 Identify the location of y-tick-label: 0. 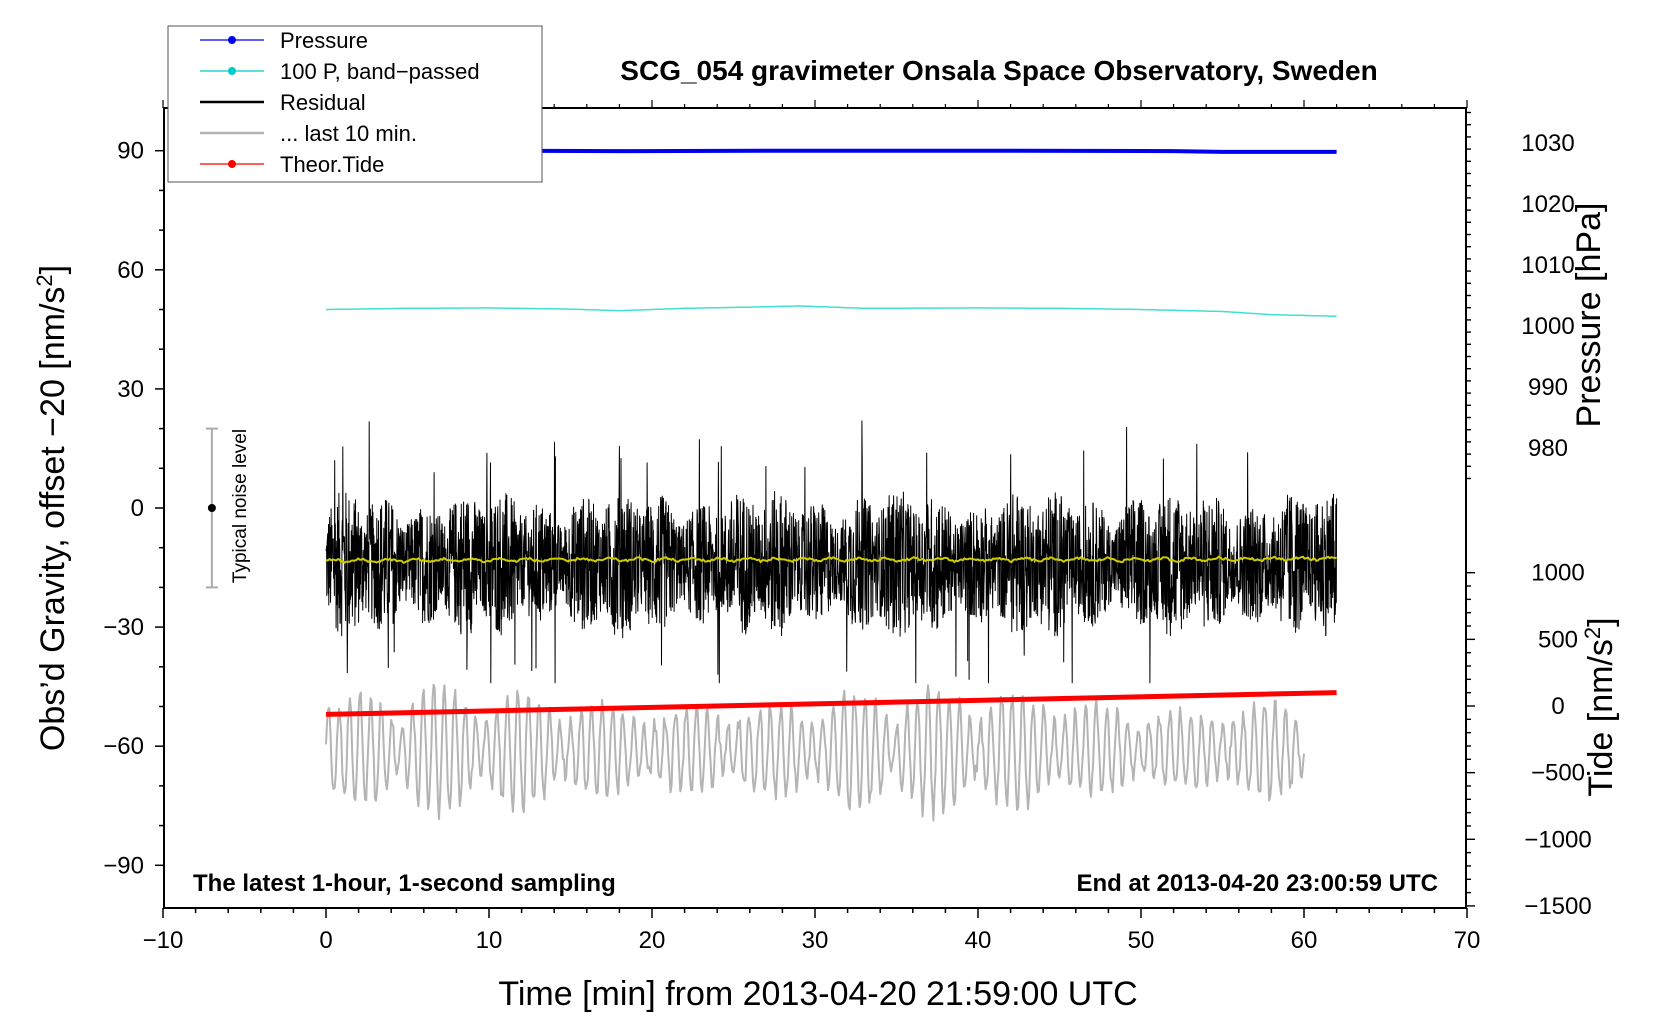
(137, 508).